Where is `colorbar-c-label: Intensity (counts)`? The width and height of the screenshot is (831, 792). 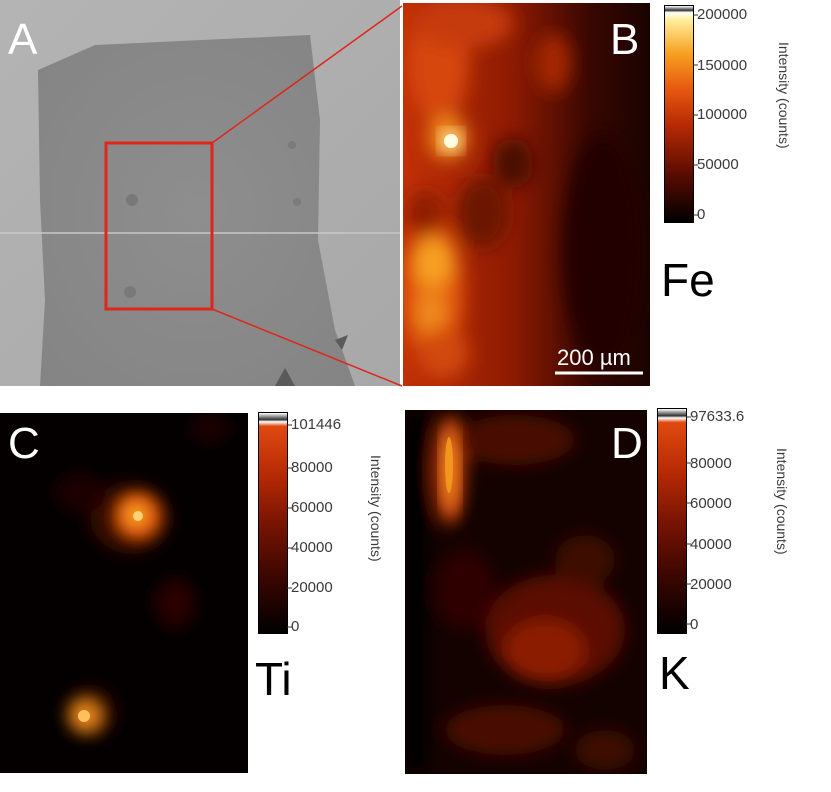 colorbar-c-label: Intensity (counts) is located at coordinates (376, 508).